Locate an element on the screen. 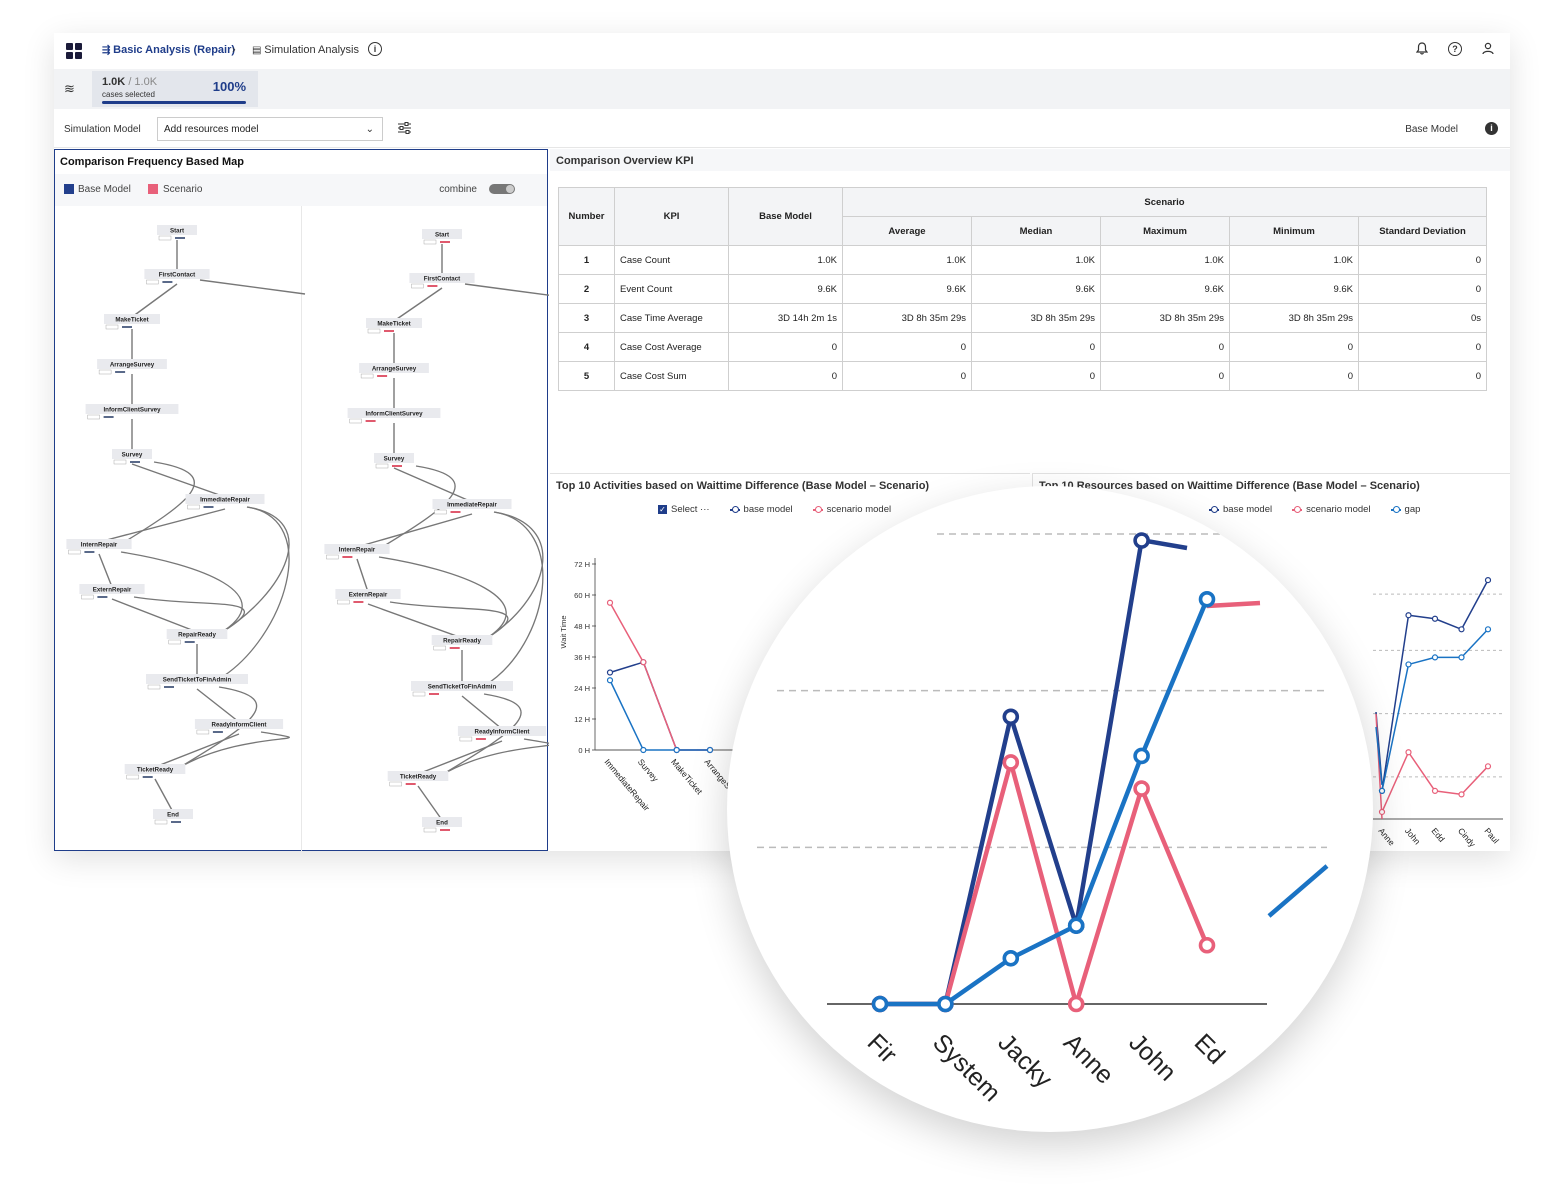 The width and height of the screenshot is (1564, 1188). map-node-label: ExternRepair is located at coordinates (368, 595).